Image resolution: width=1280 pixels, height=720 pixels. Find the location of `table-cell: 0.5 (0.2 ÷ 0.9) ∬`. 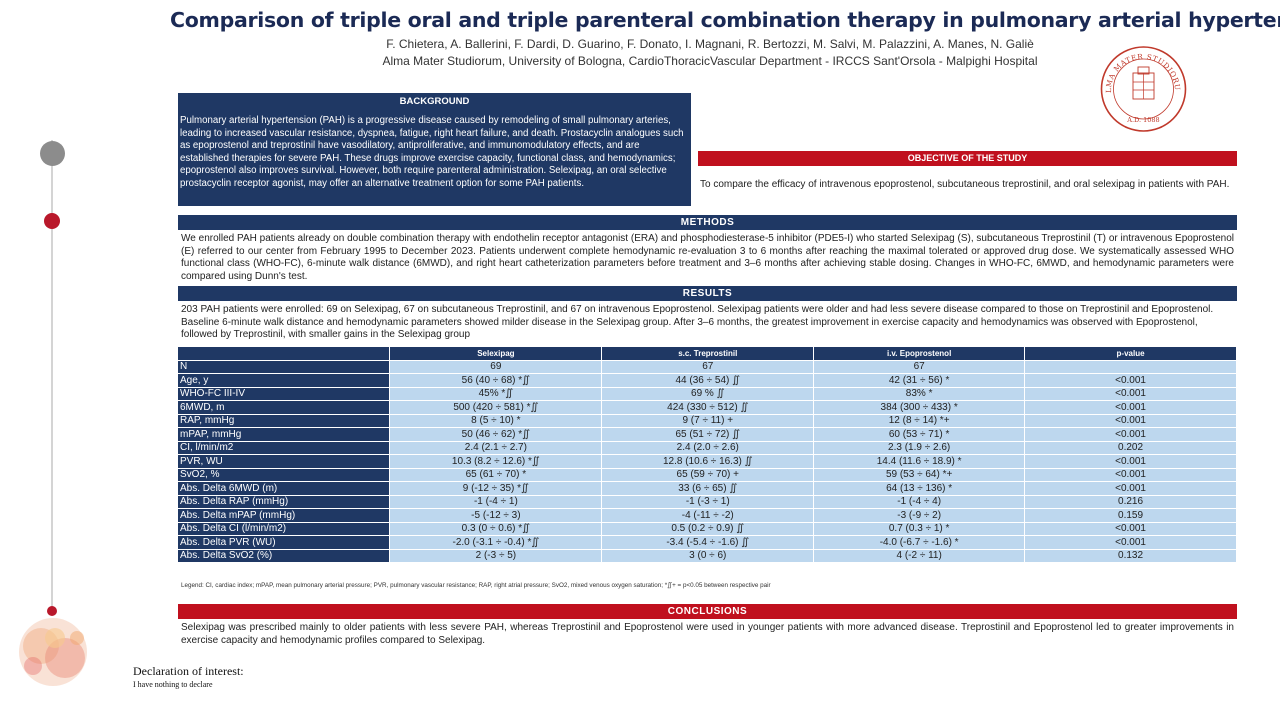

table-cell: 0.5 (0.2 ÷ 0.9) ∬ is located at coordinates (708, 529).